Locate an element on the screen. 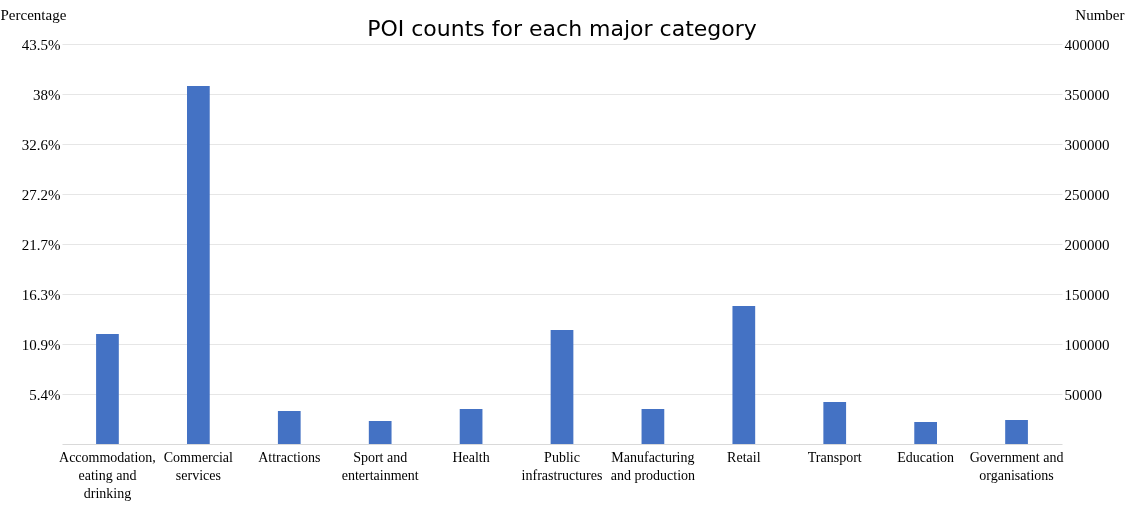 This screenshot has width=1148, height=528. x-tick-label: Transport is located at coordinates (834, 457).